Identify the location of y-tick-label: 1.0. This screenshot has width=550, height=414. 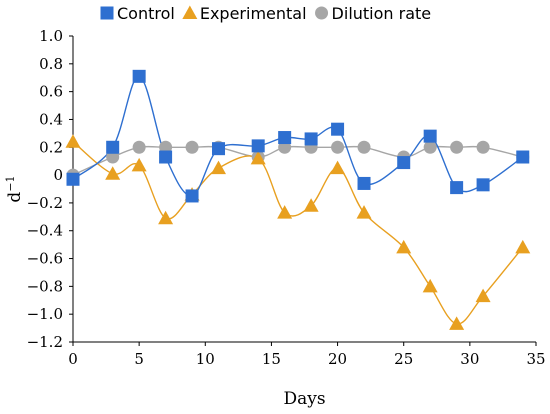
(51, 36).